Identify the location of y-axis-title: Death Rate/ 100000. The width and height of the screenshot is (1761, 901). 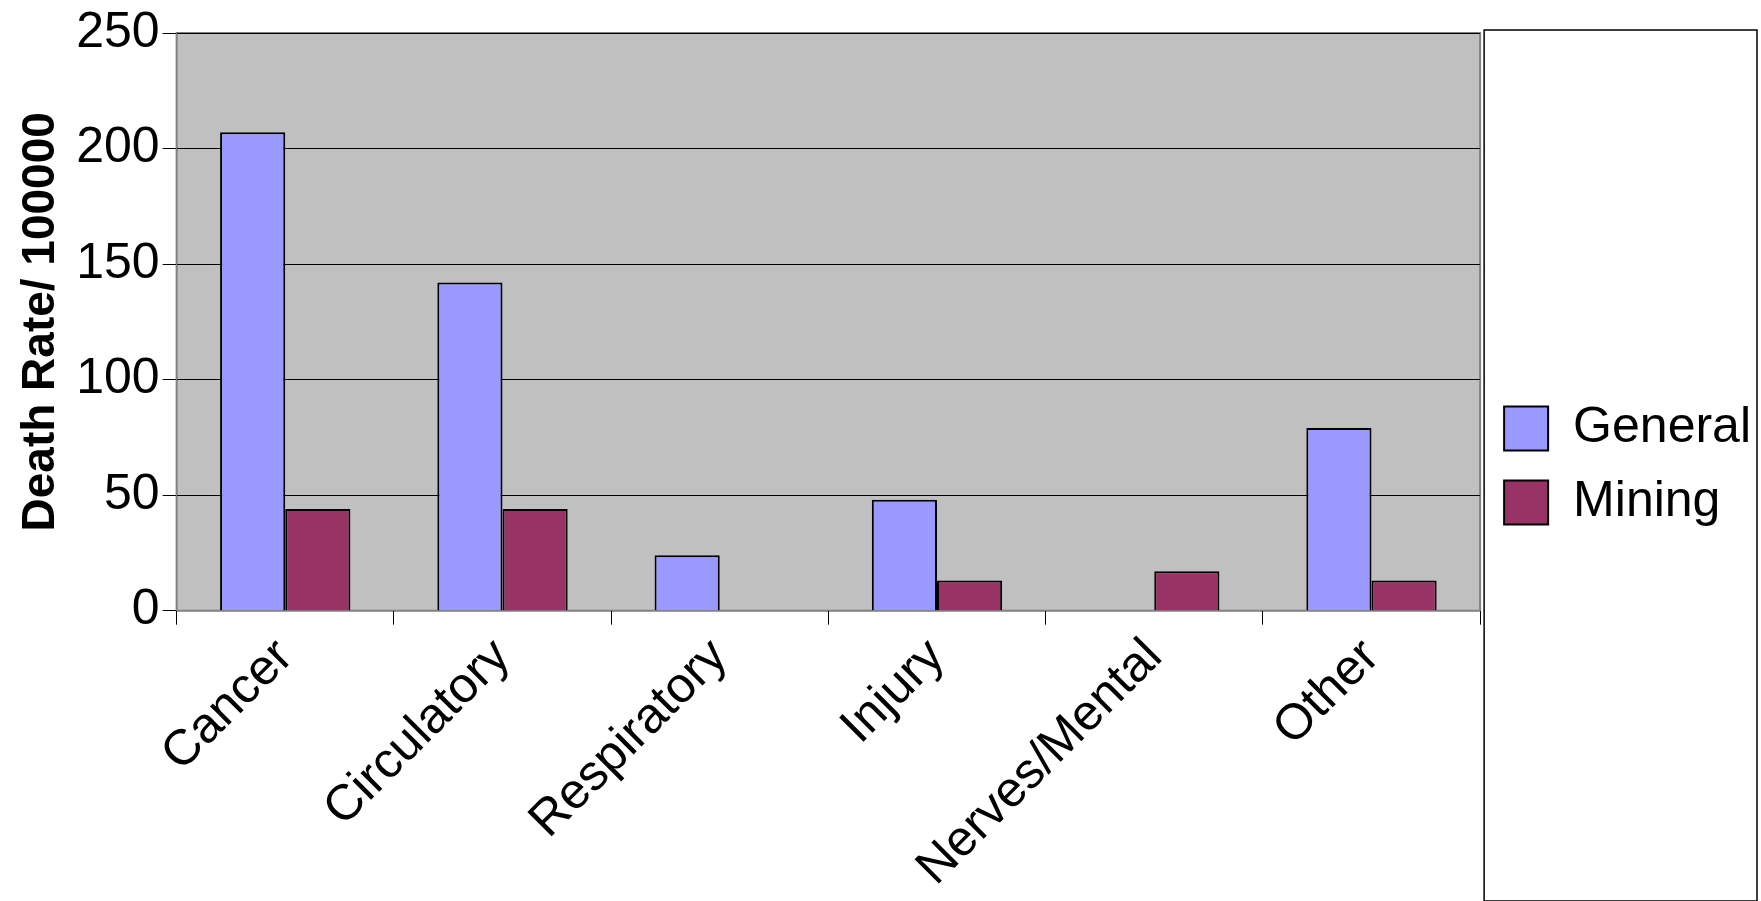
(38, 322).